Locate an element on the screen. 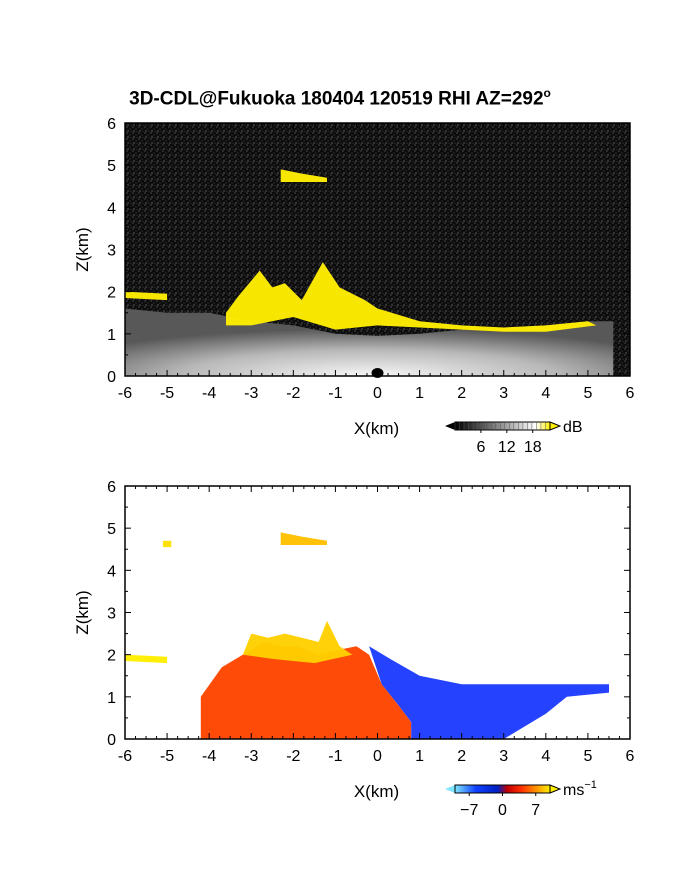  colorbar-tick-label: 6 is located at coordinates (480, 447).